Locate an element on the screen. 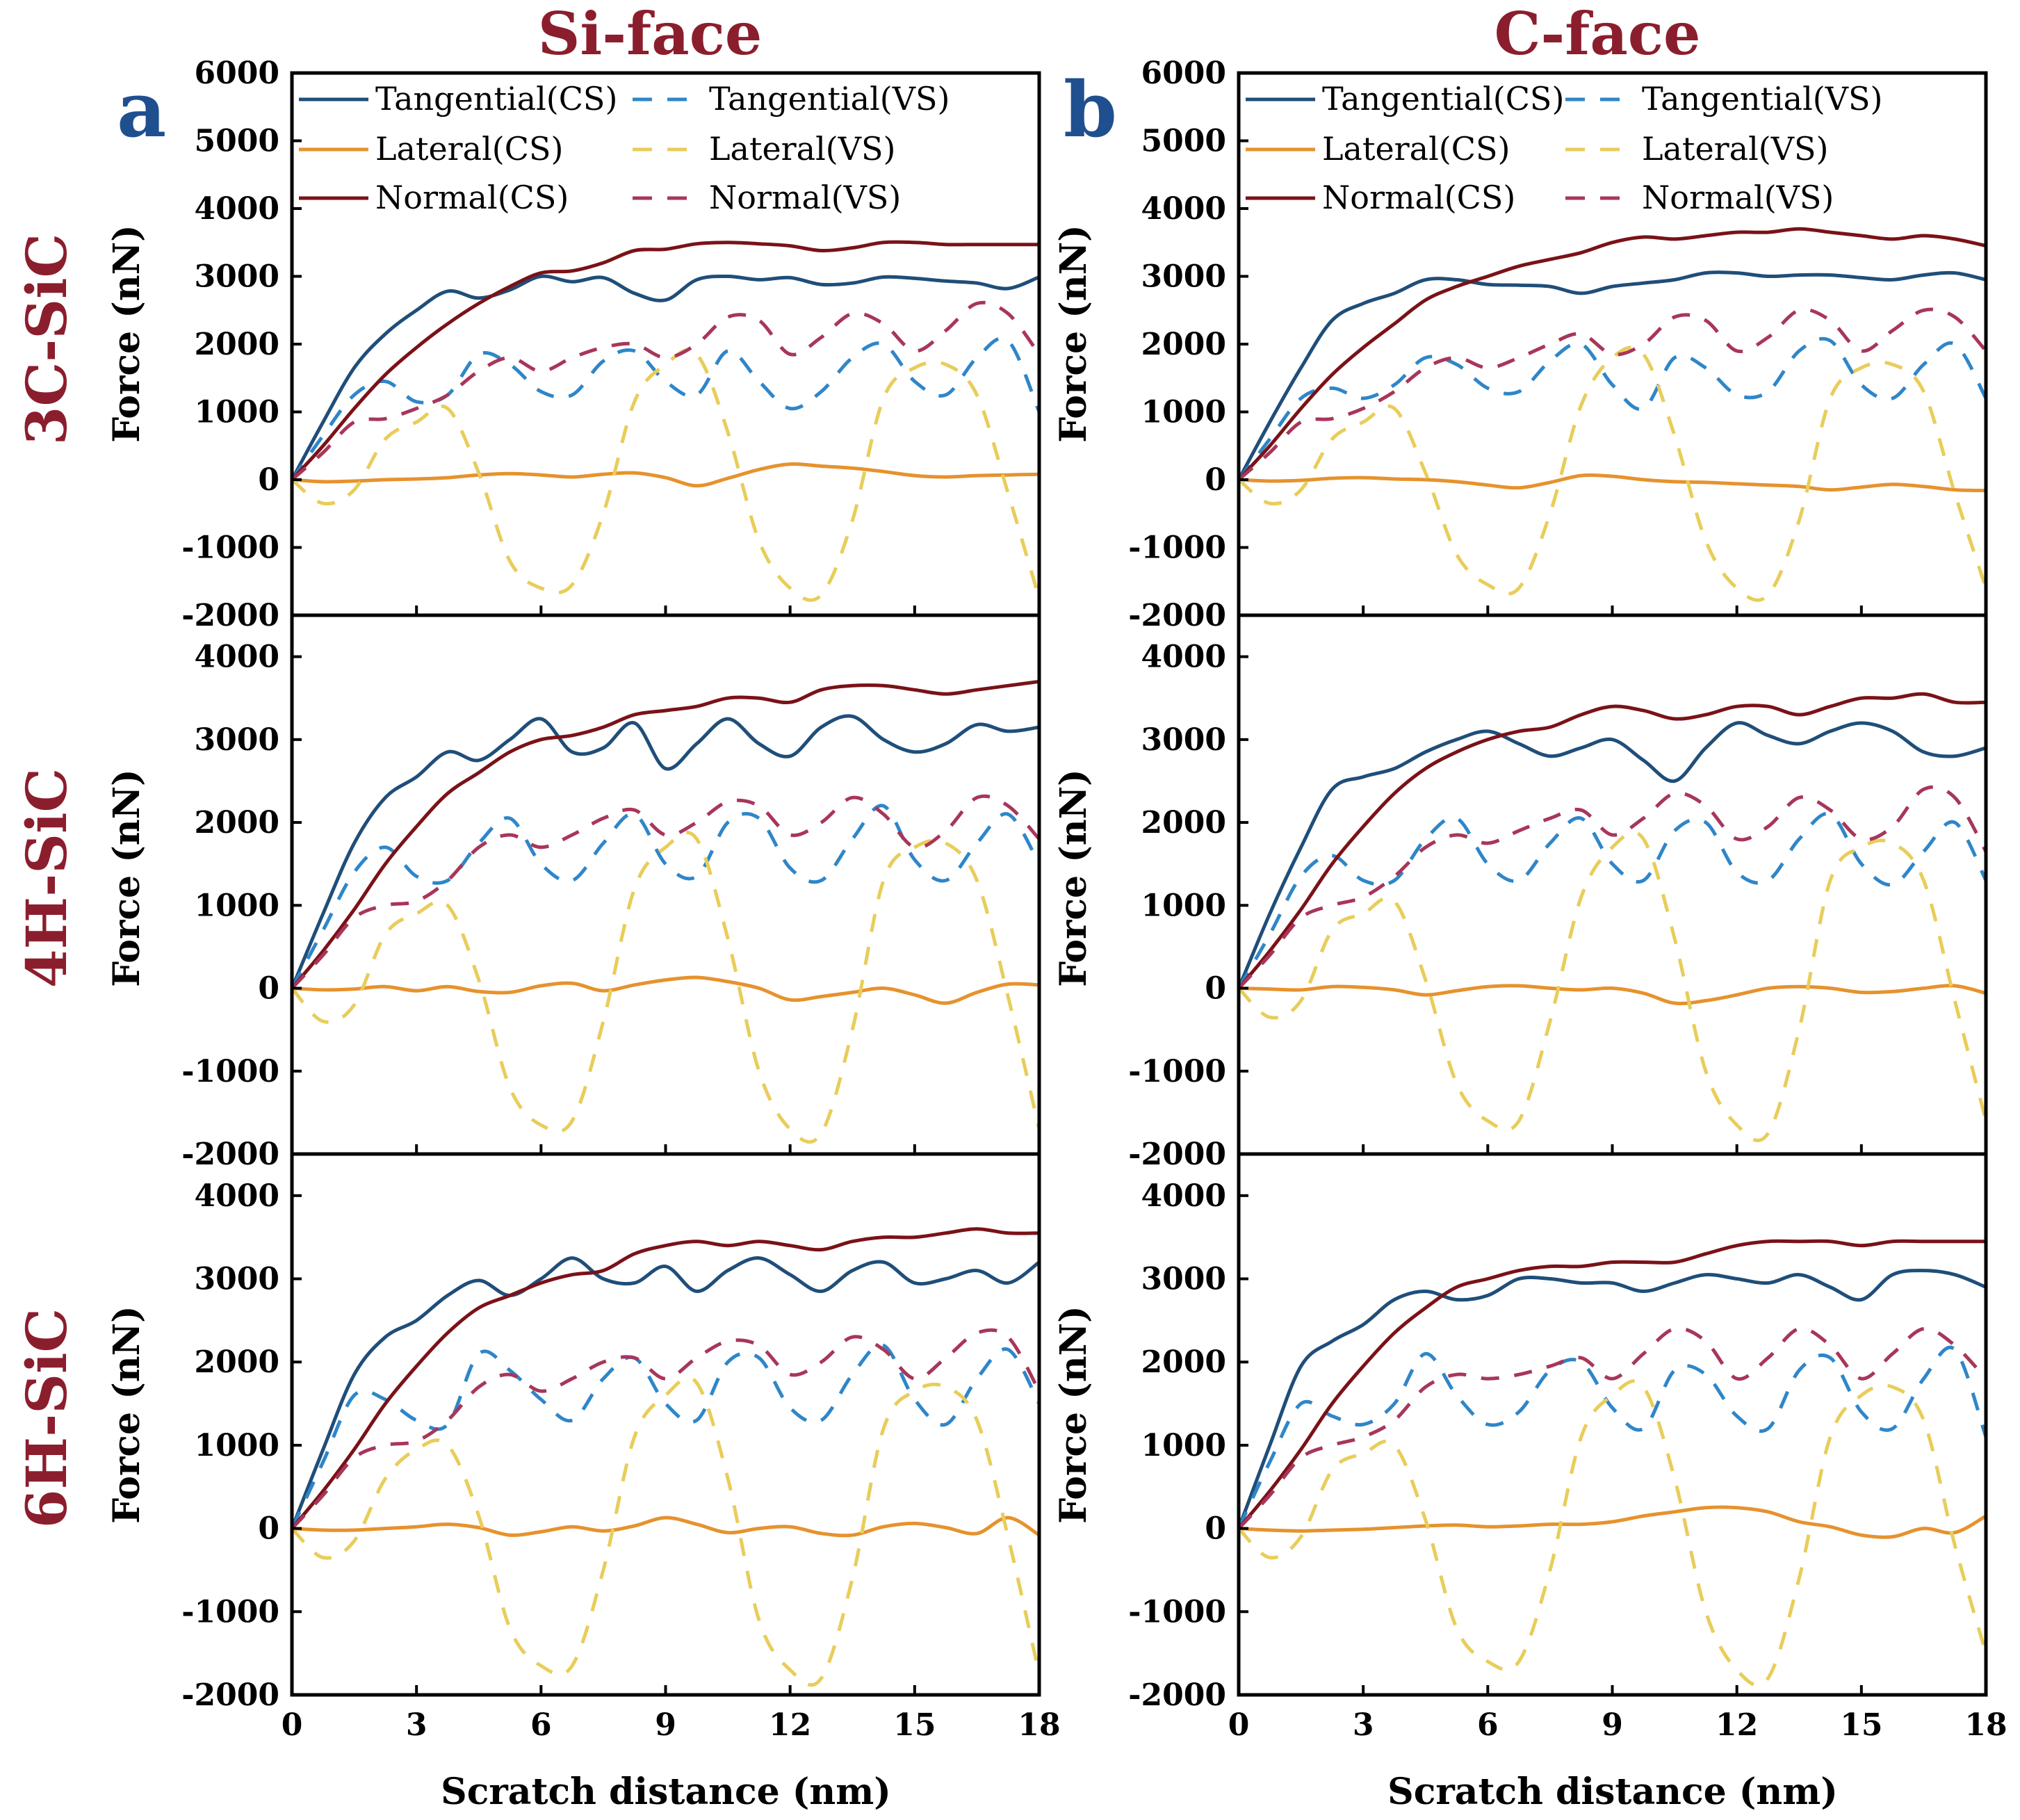 The image size is (2020, 1820). panel-c-face-3c-sic-line-lateral-vs is located at coordinates (1612, 474).